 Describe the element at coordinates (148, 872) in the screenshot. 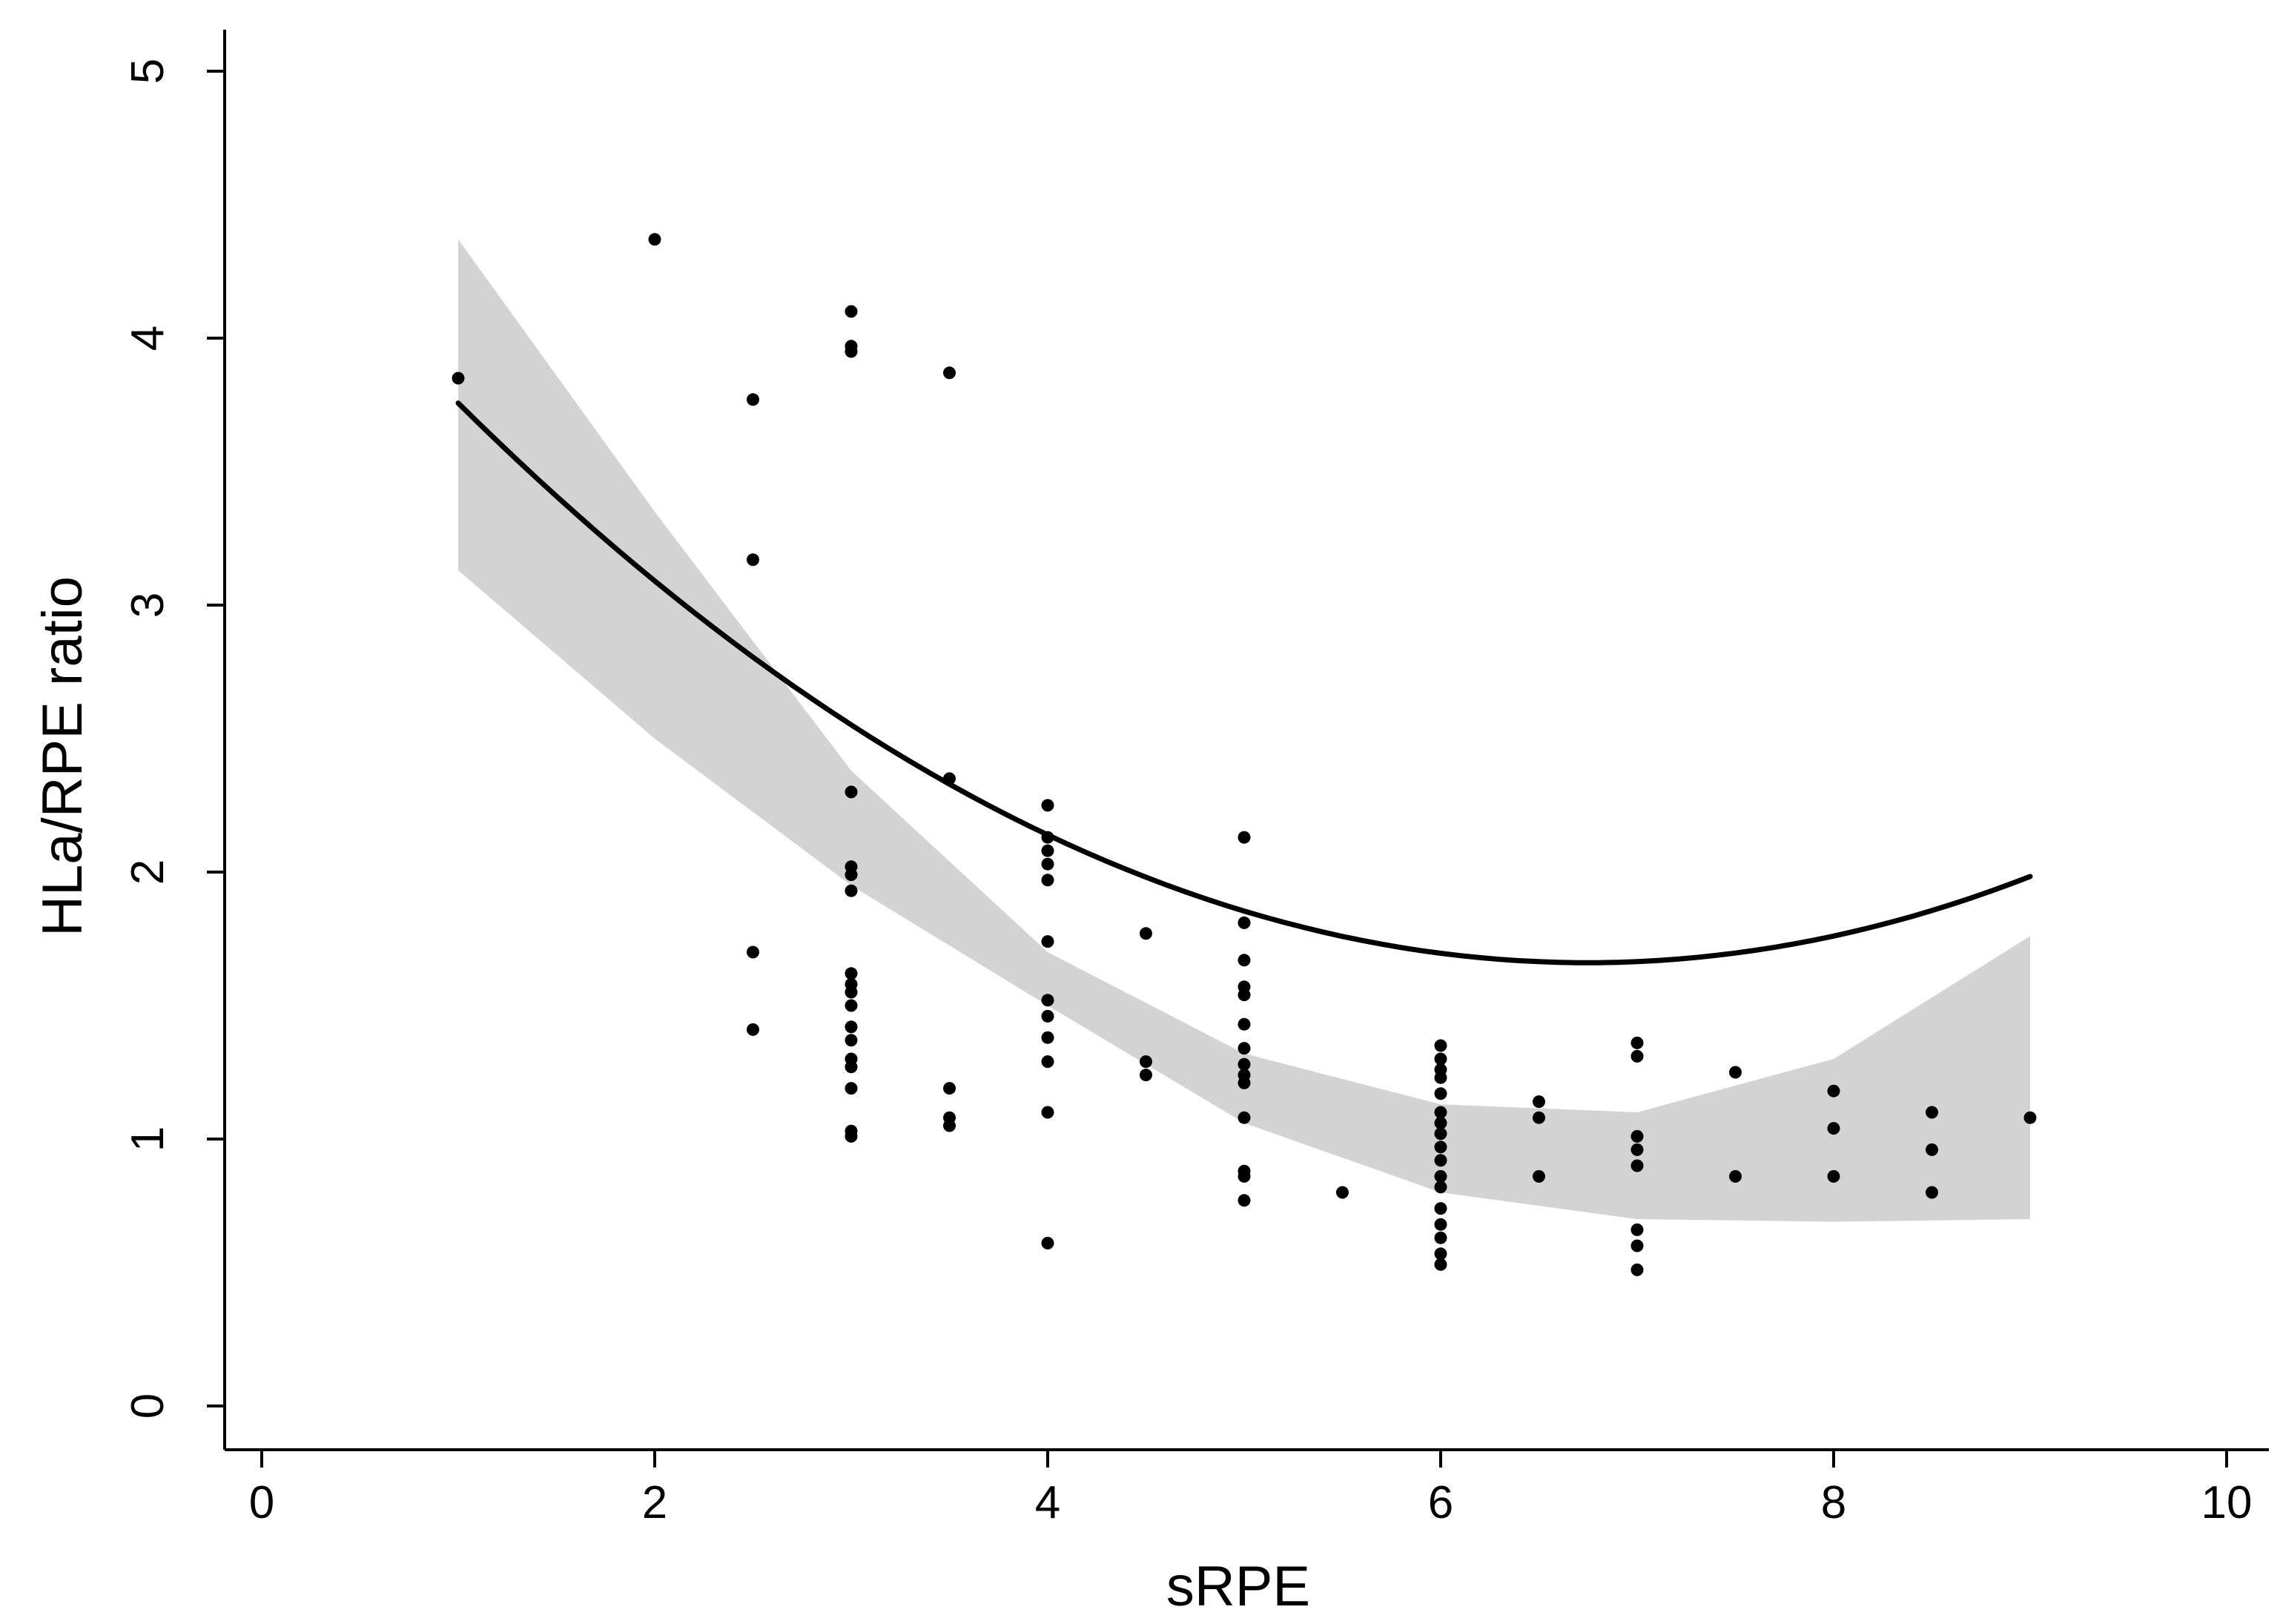

I see `y-tick-label-2: 2` at that location.